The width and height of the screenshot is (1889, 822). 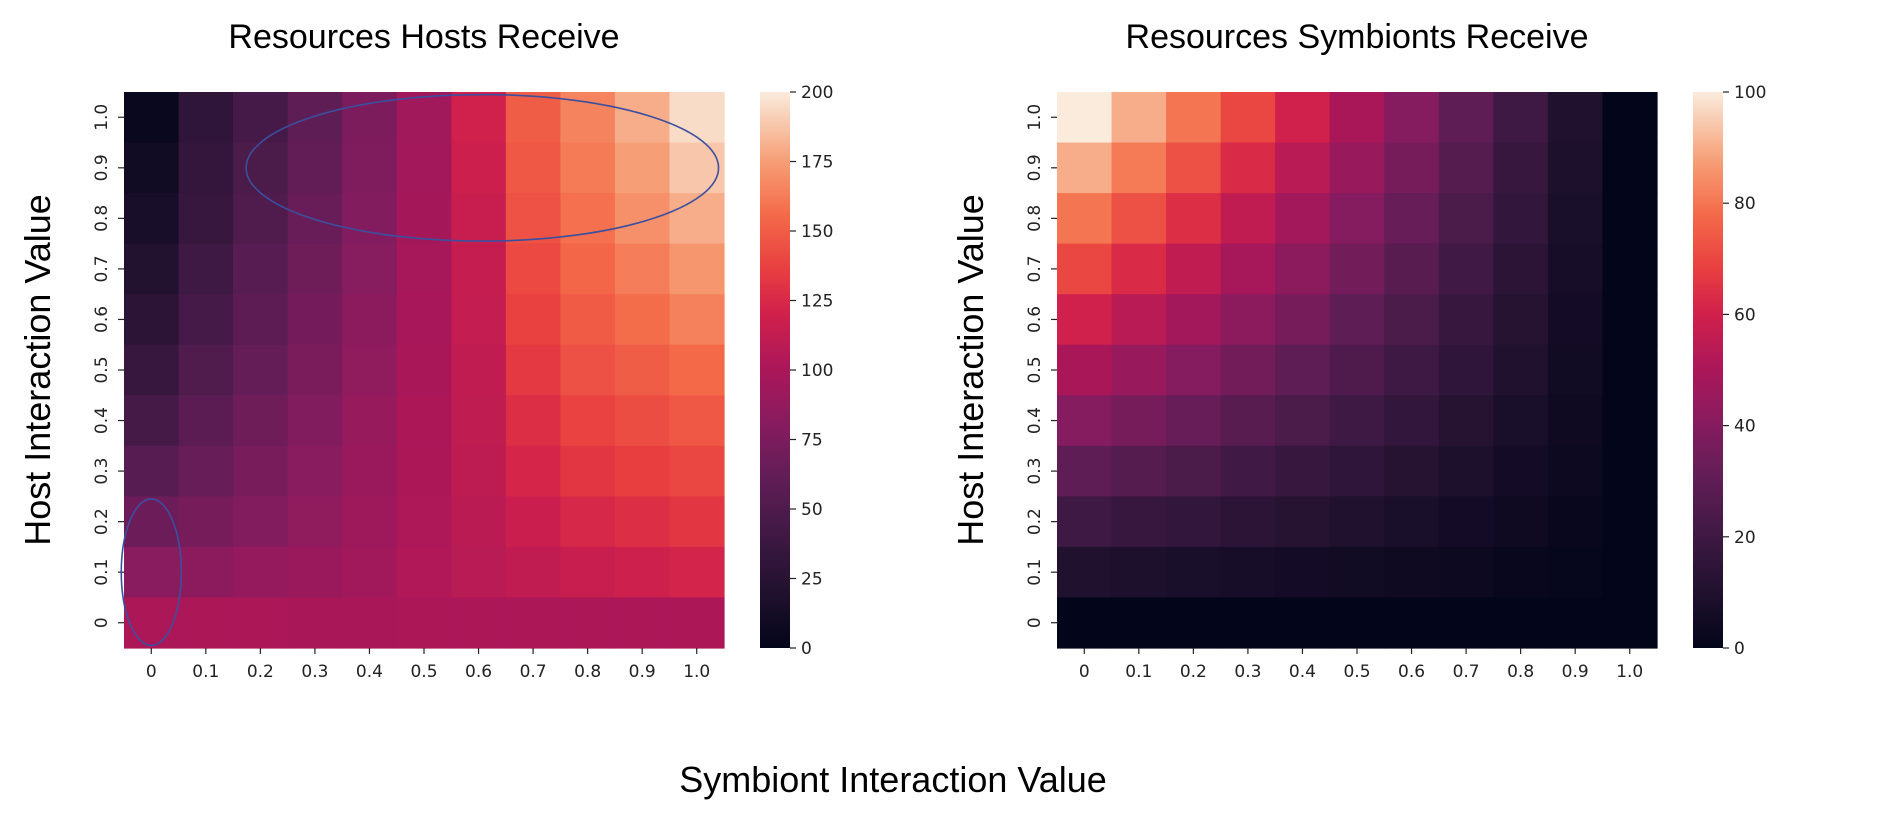 What do you see at coordinates (423, 37) in the screenshot?
I see `chart-title: Resources Hosts Receive` at bounding box center [423, 37].